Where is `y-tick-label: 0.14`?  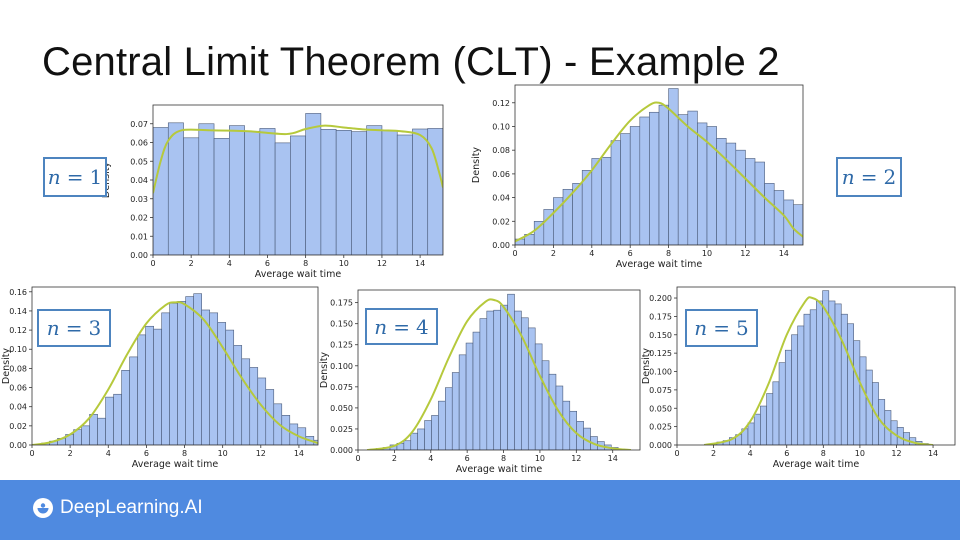 y-tick-label: 0.14 is located at coordinates (18, 311).